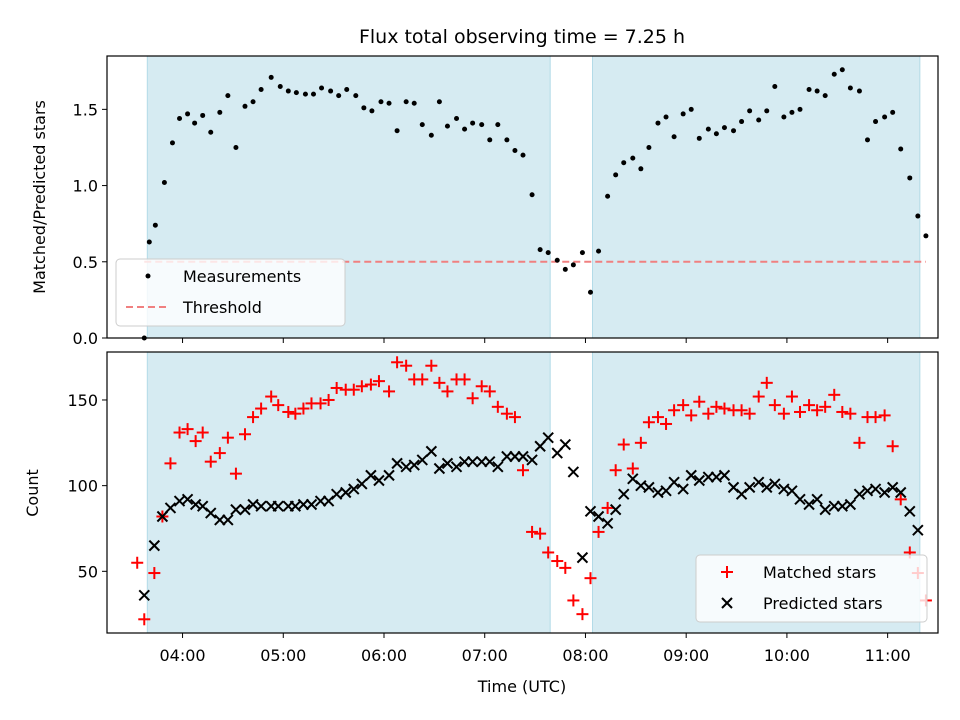 Image resolution: width=960 pixels, height=720 pixels. I want to click on y-tick-label: 1.5, so click(85, 109).